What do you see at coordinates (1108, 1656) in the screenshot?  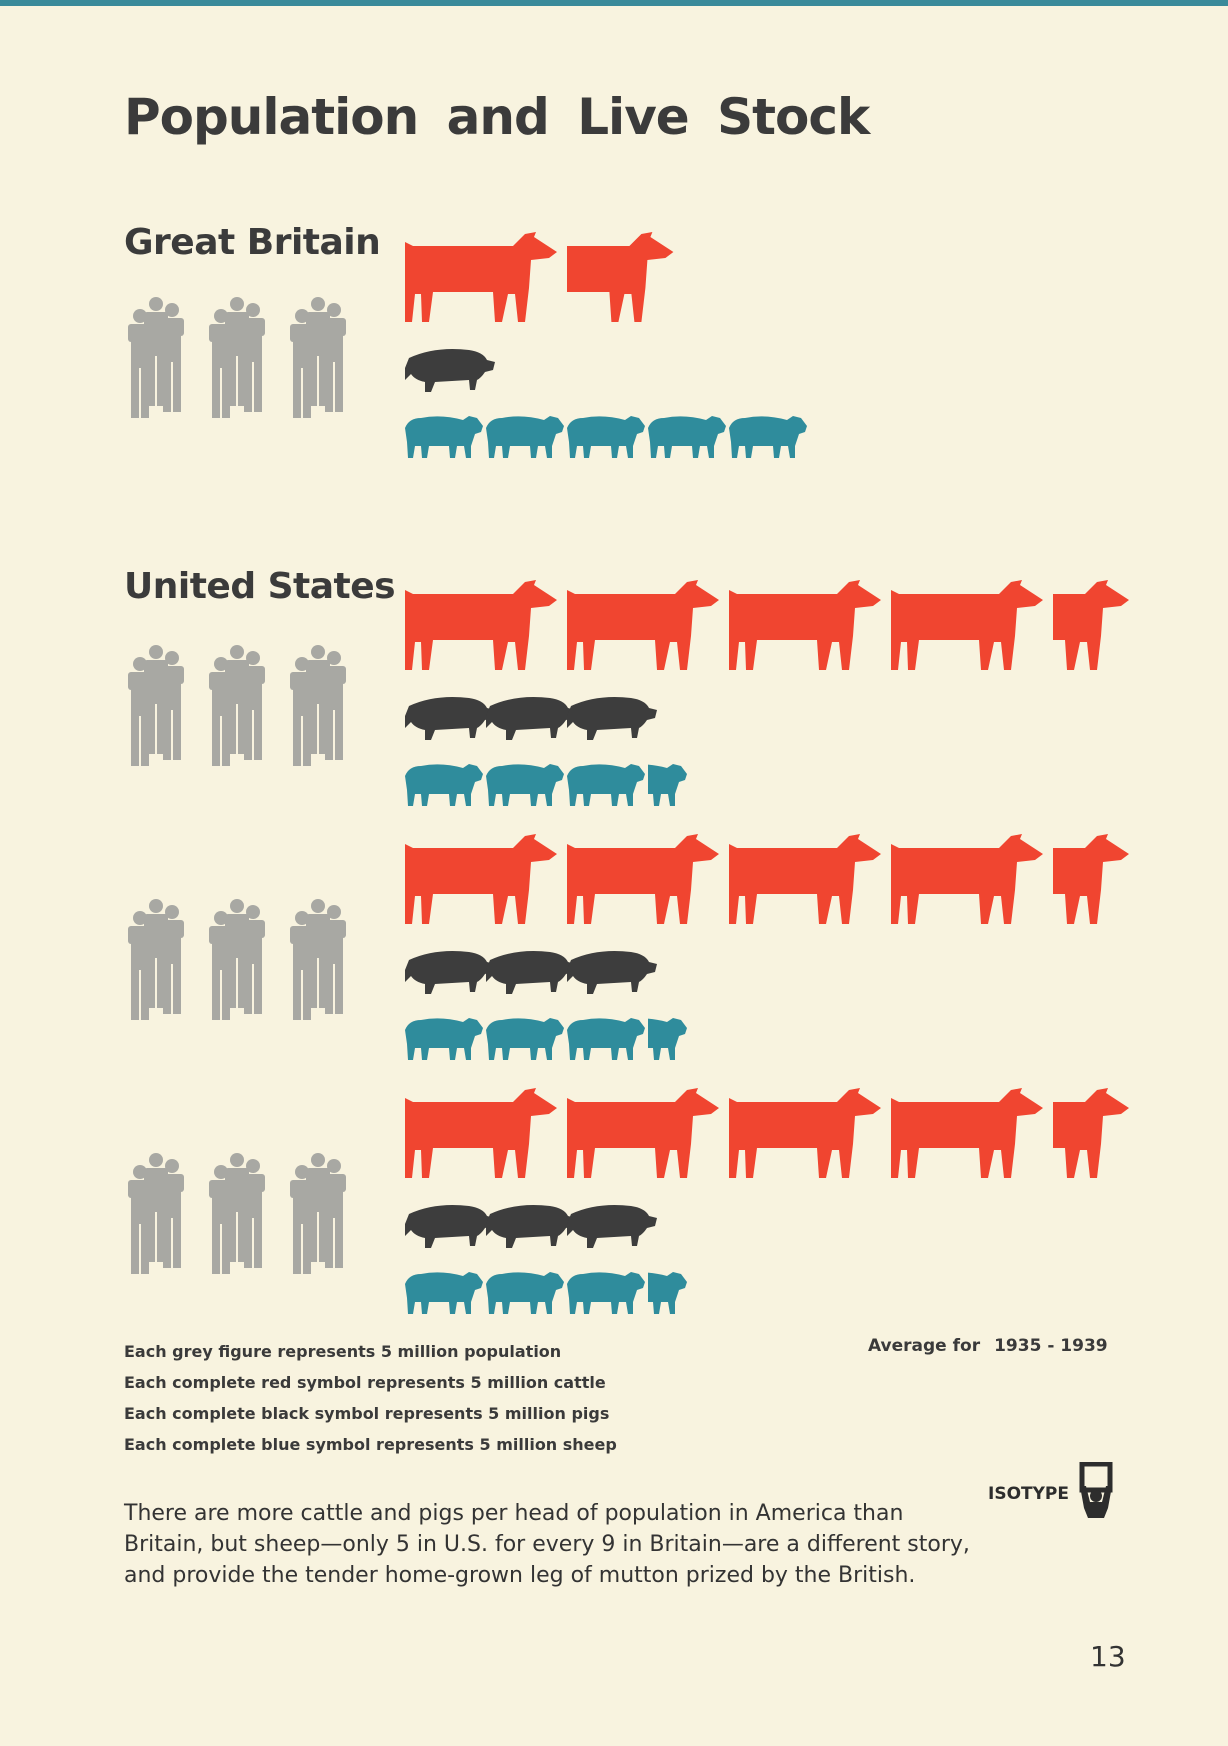 I see `page-number: 13` at bounding box center [1108, 1656].